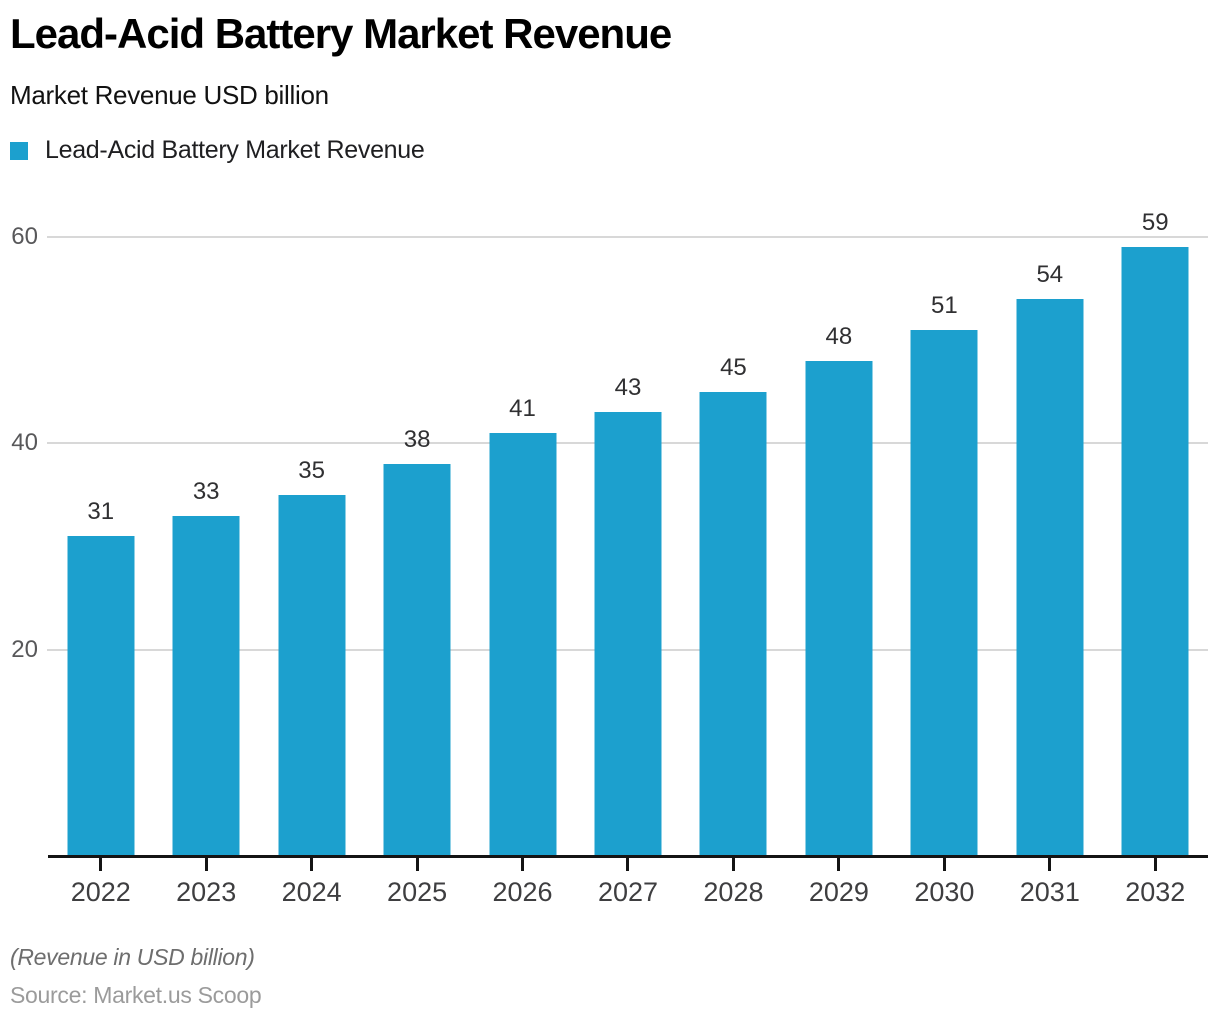 This screenshot has width=1220, height=1020. Describe the element at coordinates (311, 470) in the screenshot. I see `bar-value-label-2024: 35` at that location.